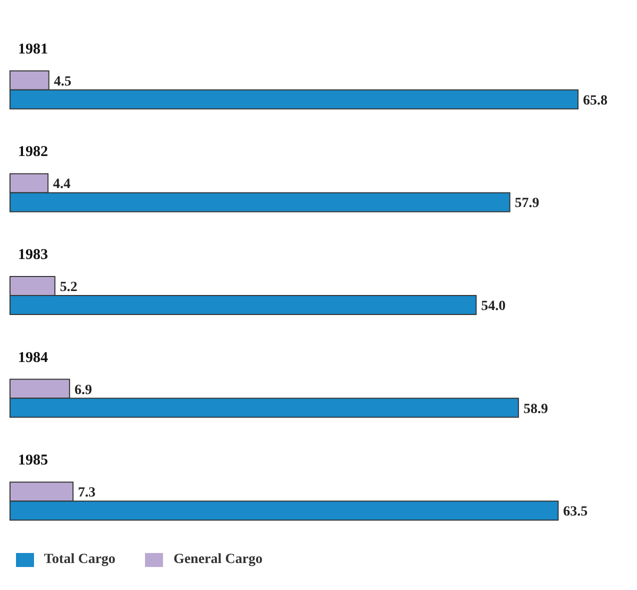  Describe the element at coordinates (83, 390) in the screenshot. I see `data-label: 6.9` at that location.